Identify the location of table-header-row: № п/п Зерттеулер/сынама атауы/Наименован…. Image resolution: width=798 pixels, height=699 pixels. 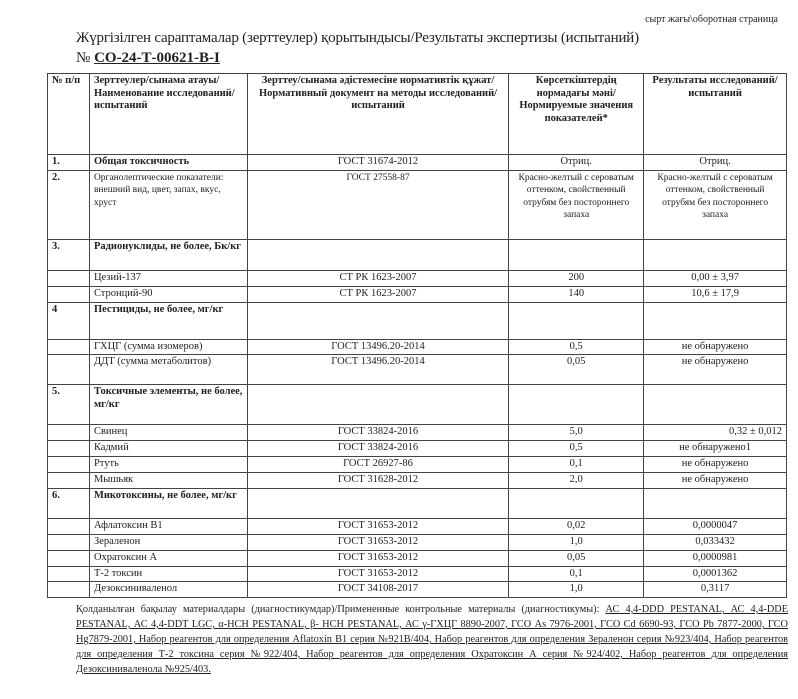
(417, 114).